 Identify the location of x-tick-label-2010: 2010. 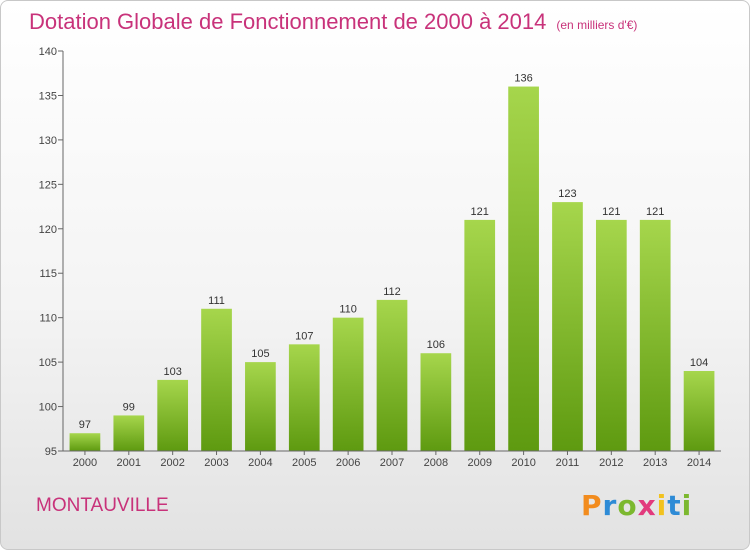
(523, 463).